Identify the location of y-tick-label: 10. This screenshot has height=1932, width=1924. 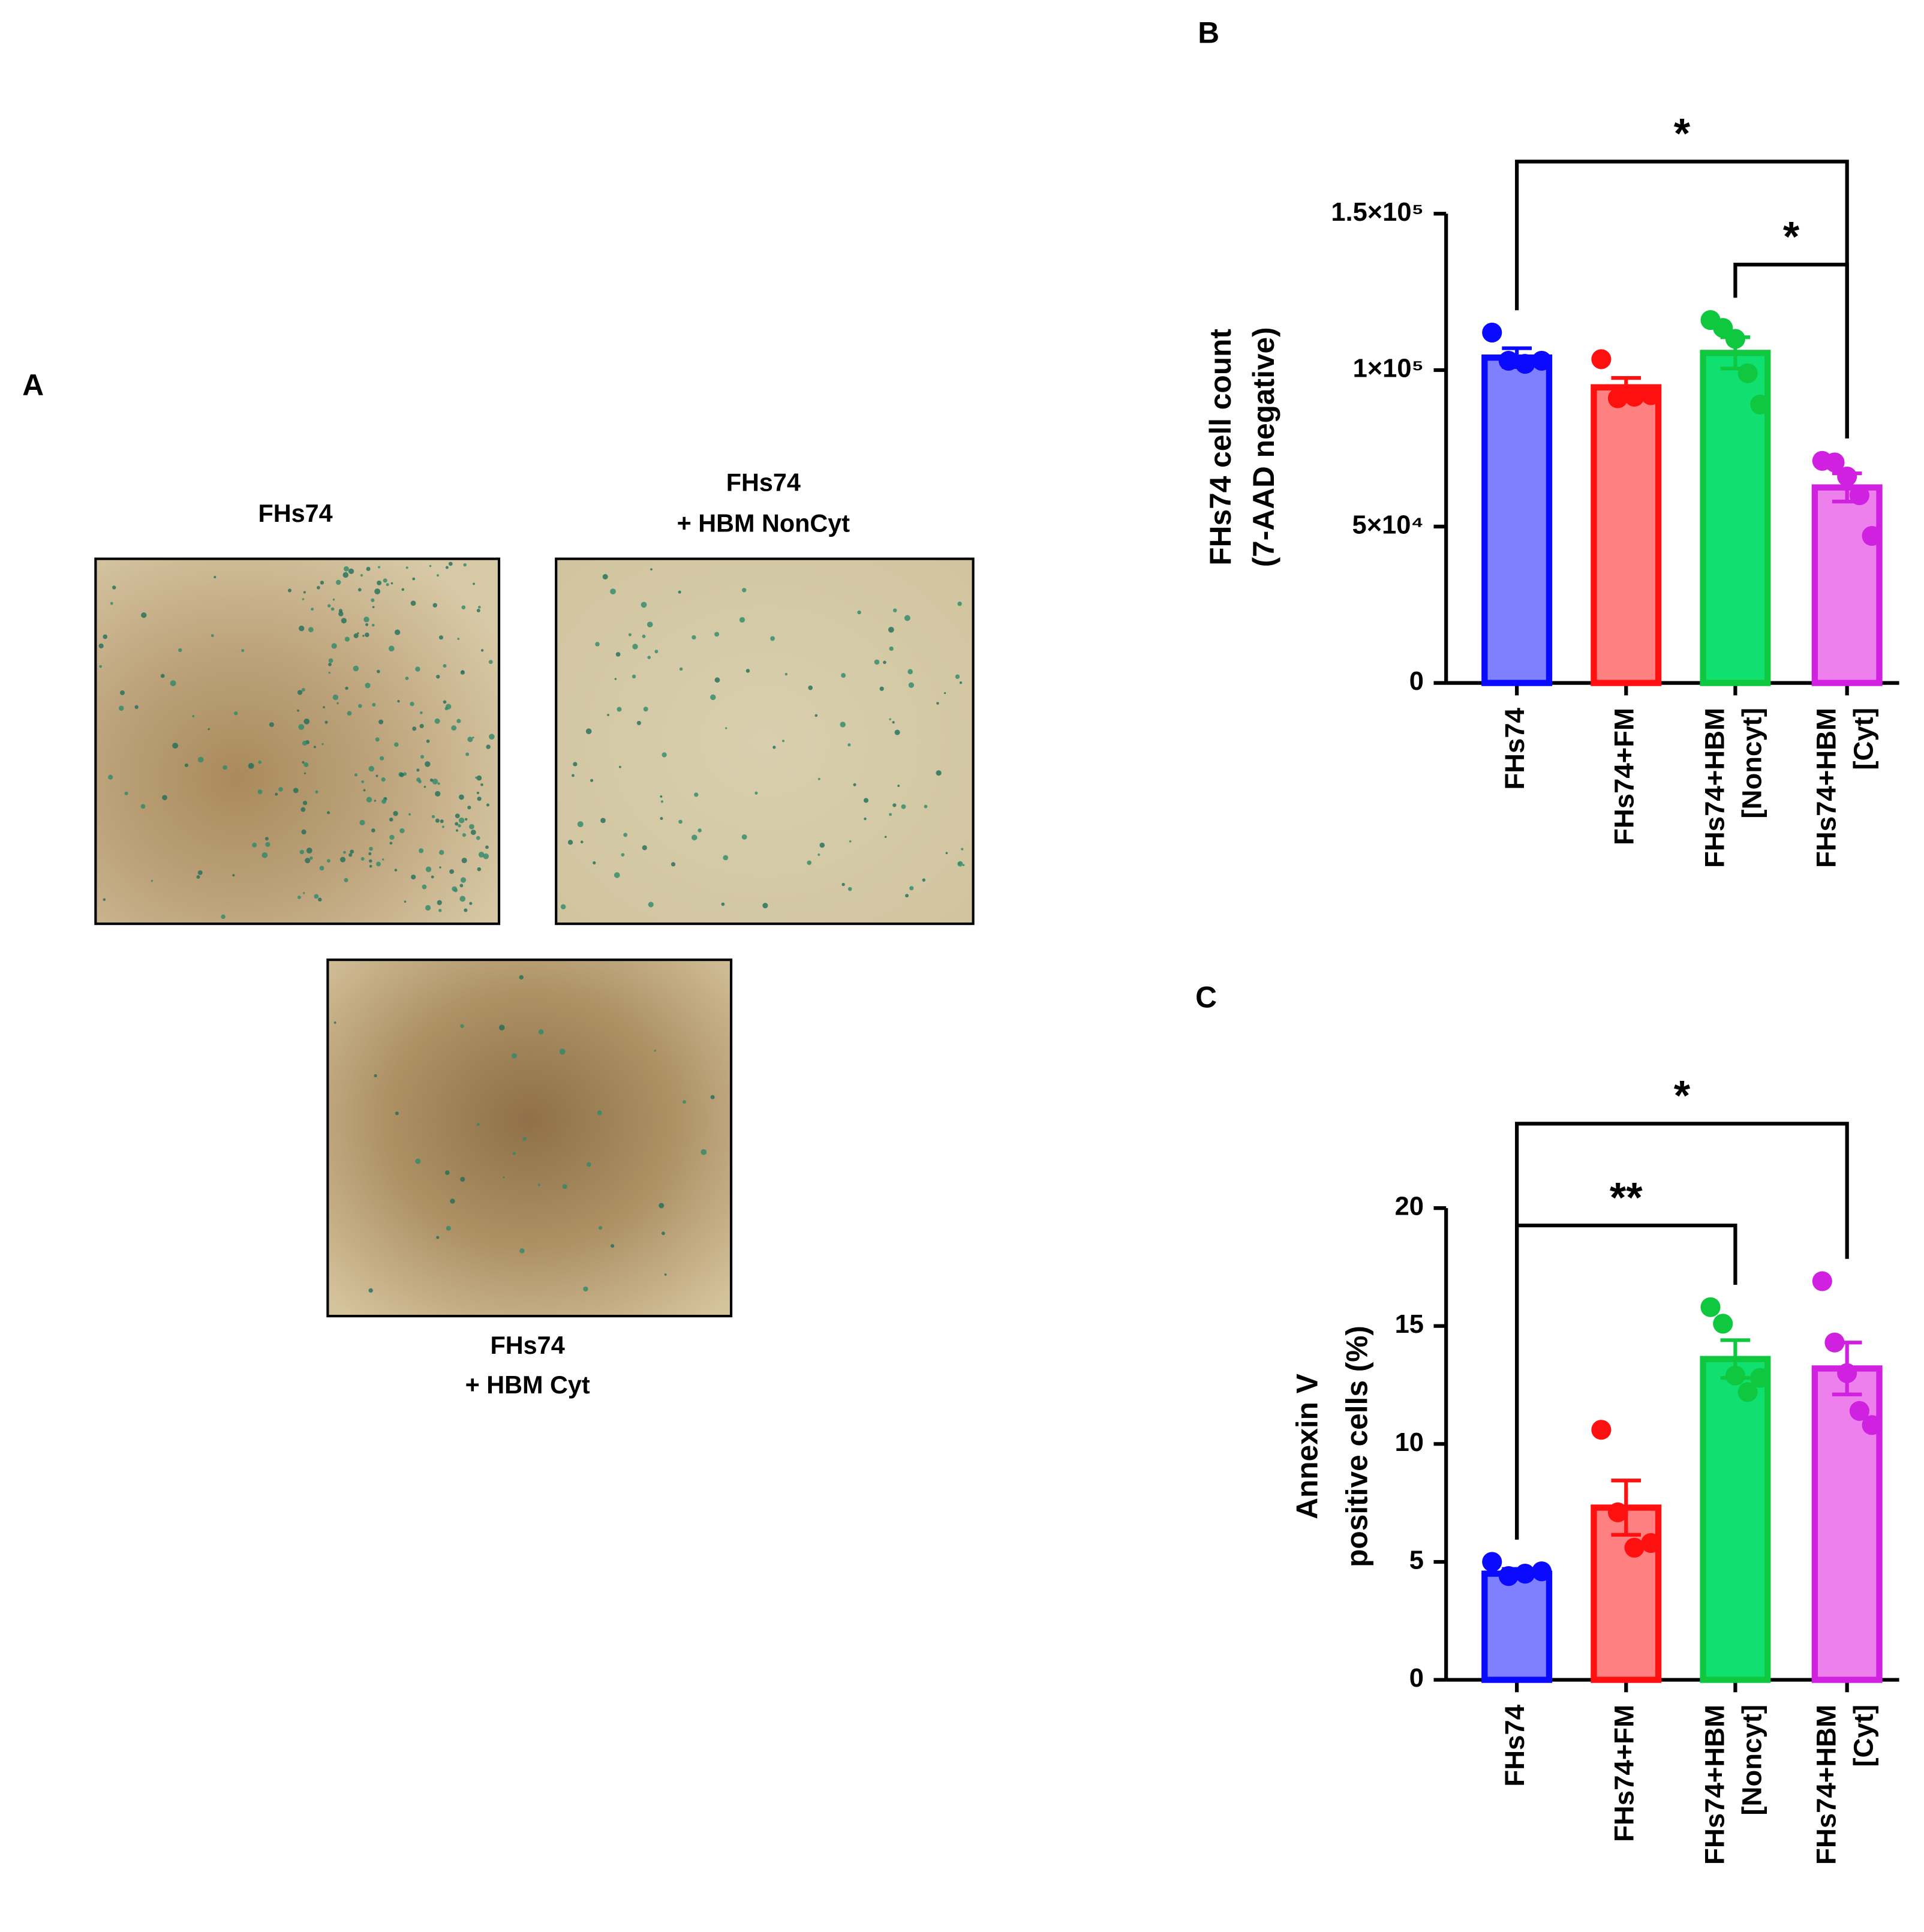
(1410, 1442).